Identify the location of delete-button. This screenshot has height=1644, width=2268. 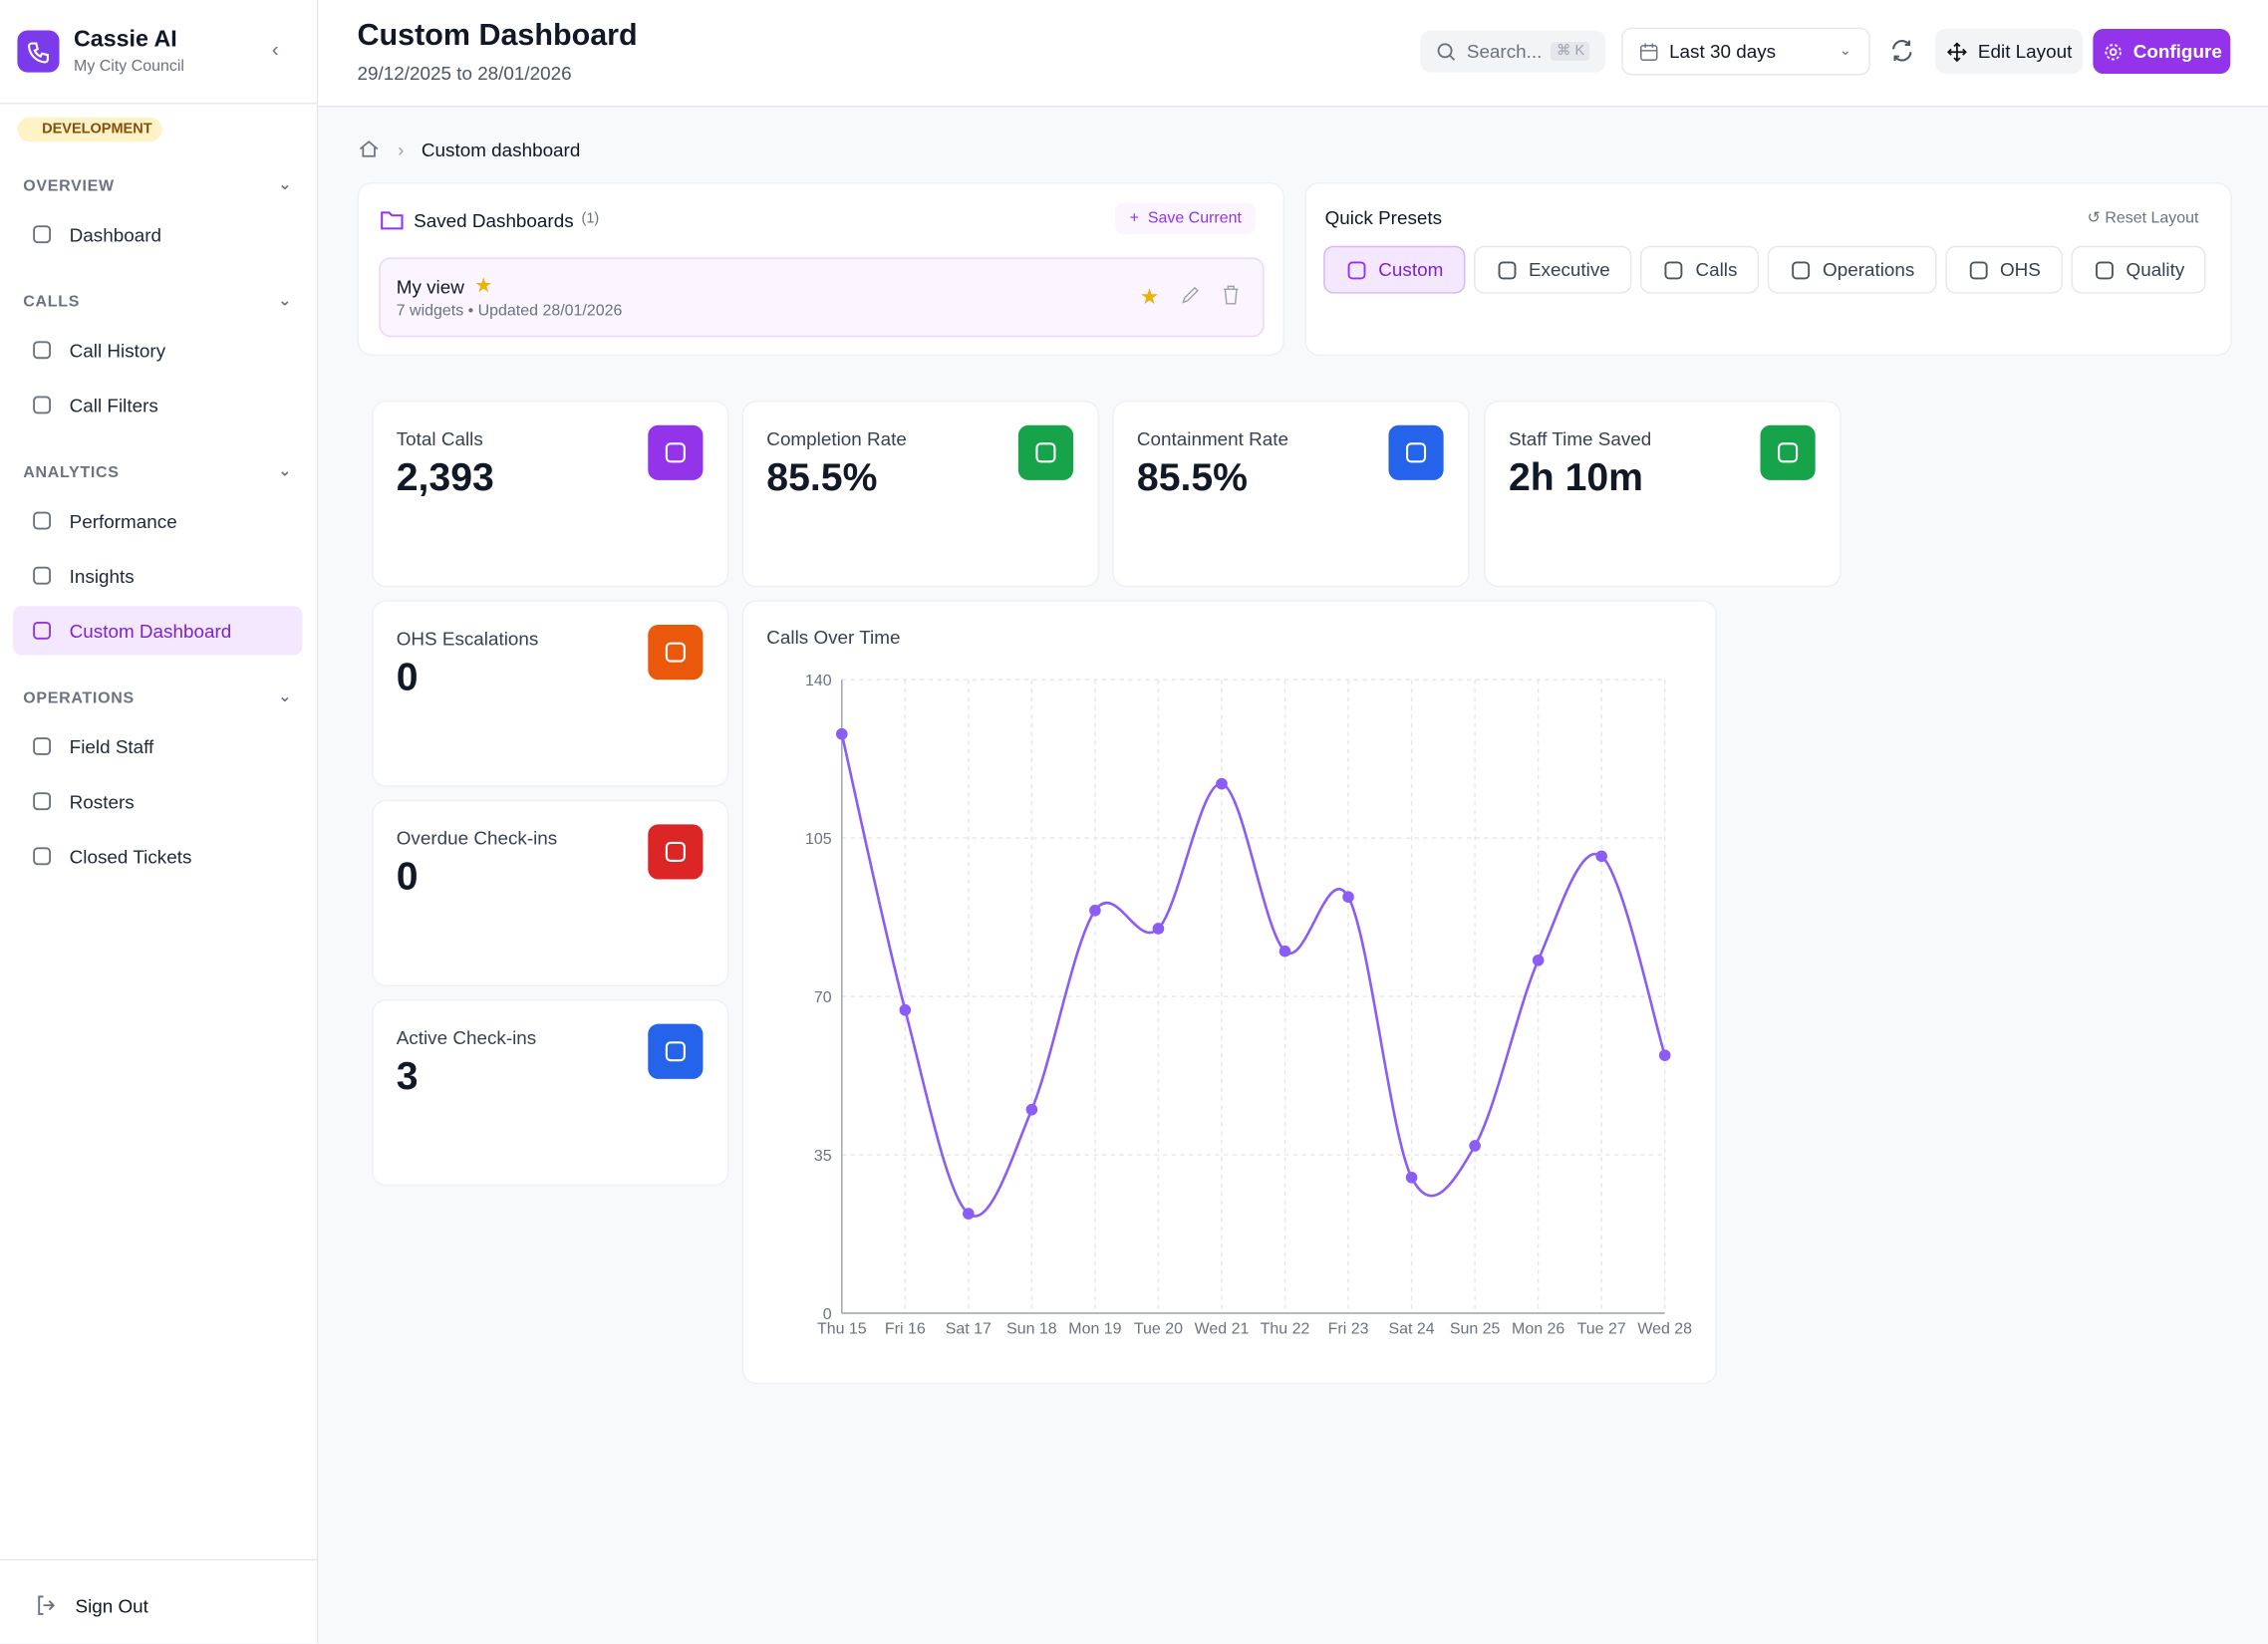
(1231, 295).